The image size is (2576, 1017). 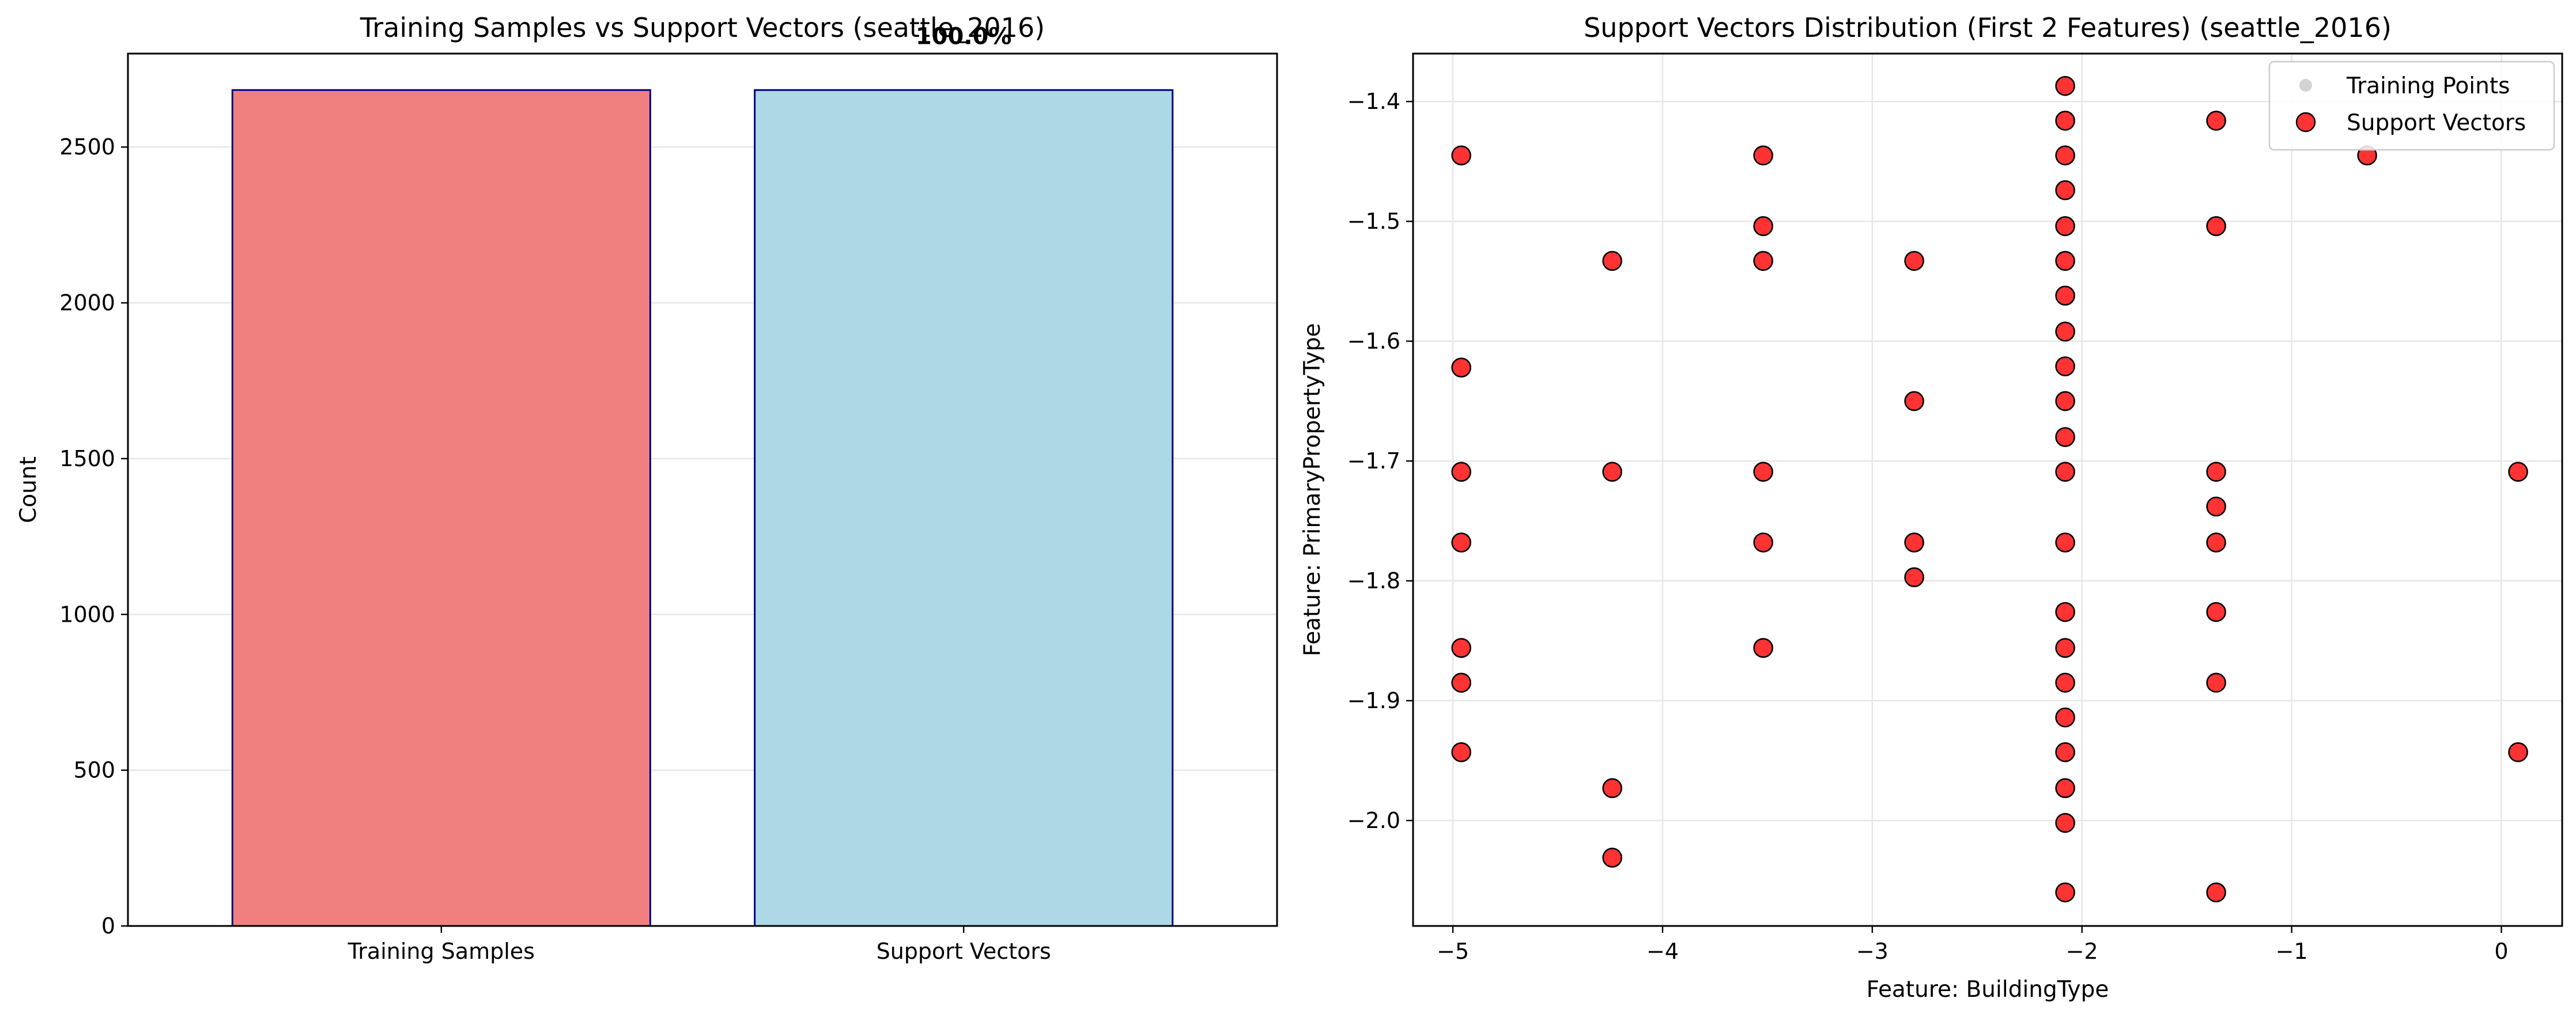 I want to click on legend-box, so click(x=2411, y=106).